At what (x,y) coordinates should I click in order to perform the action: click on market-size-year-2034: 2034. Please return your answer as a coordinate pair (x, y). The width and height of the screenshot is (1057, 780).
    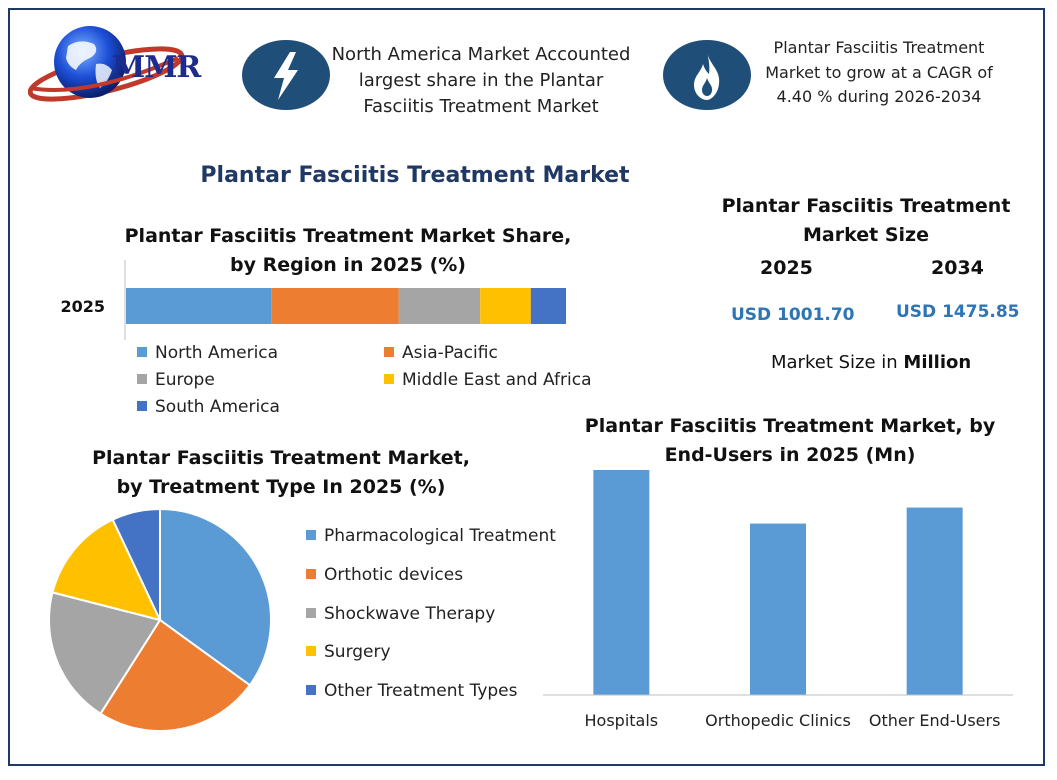
    Looking at the image, I should click on (957, 268).